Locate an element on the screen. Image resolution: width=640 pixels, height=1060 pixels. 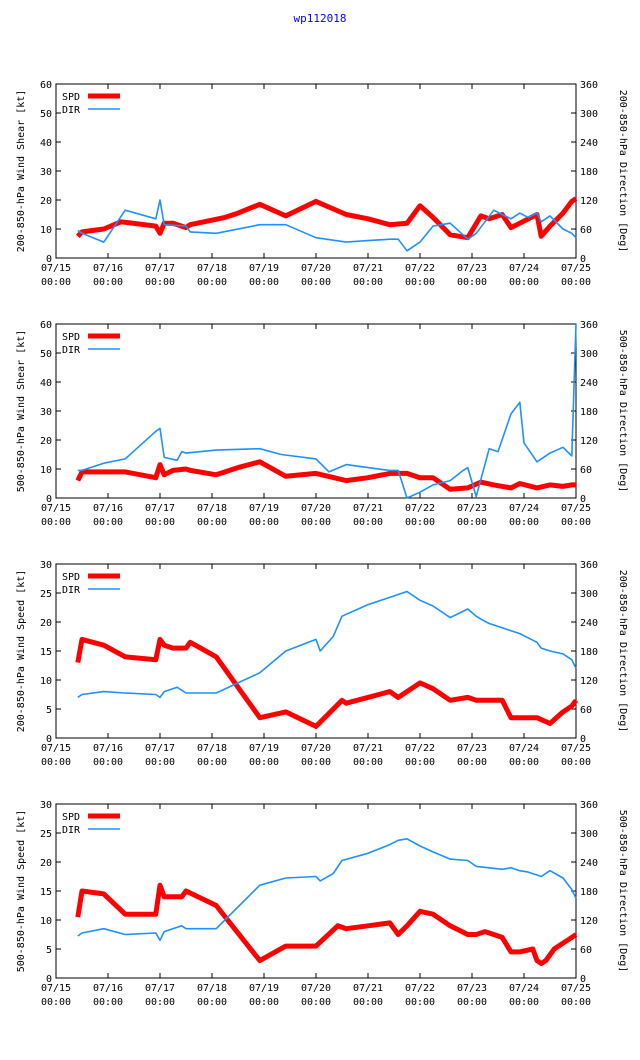
y-tick-label: 20 is located at coordinates (46, 441).